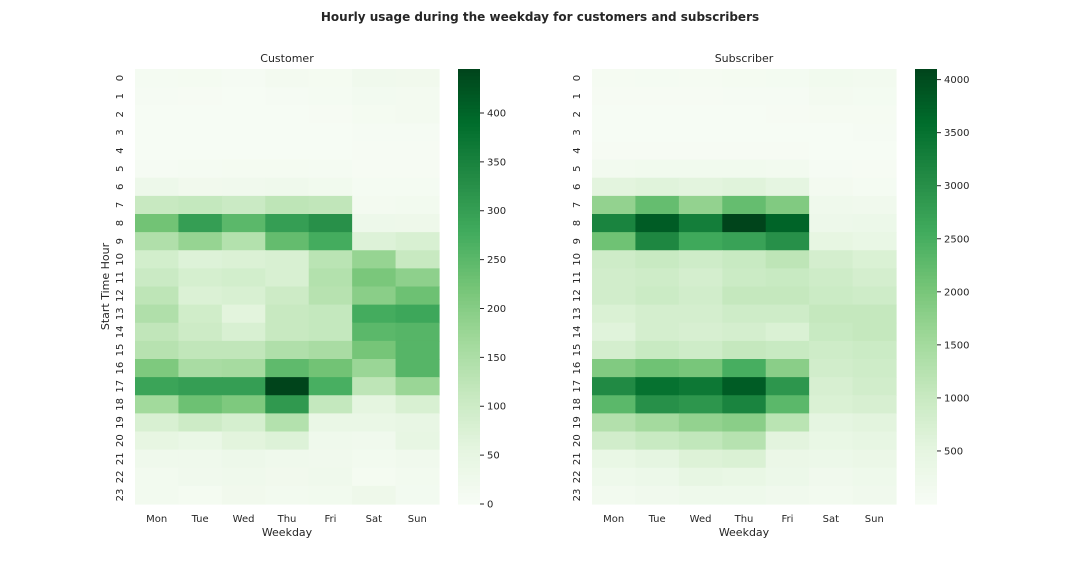 This screenshot has width=1080, height=576. Describe the element at coordinates (831, 519) in the screenshot. I see `x-tick-label: Sat` at that location.